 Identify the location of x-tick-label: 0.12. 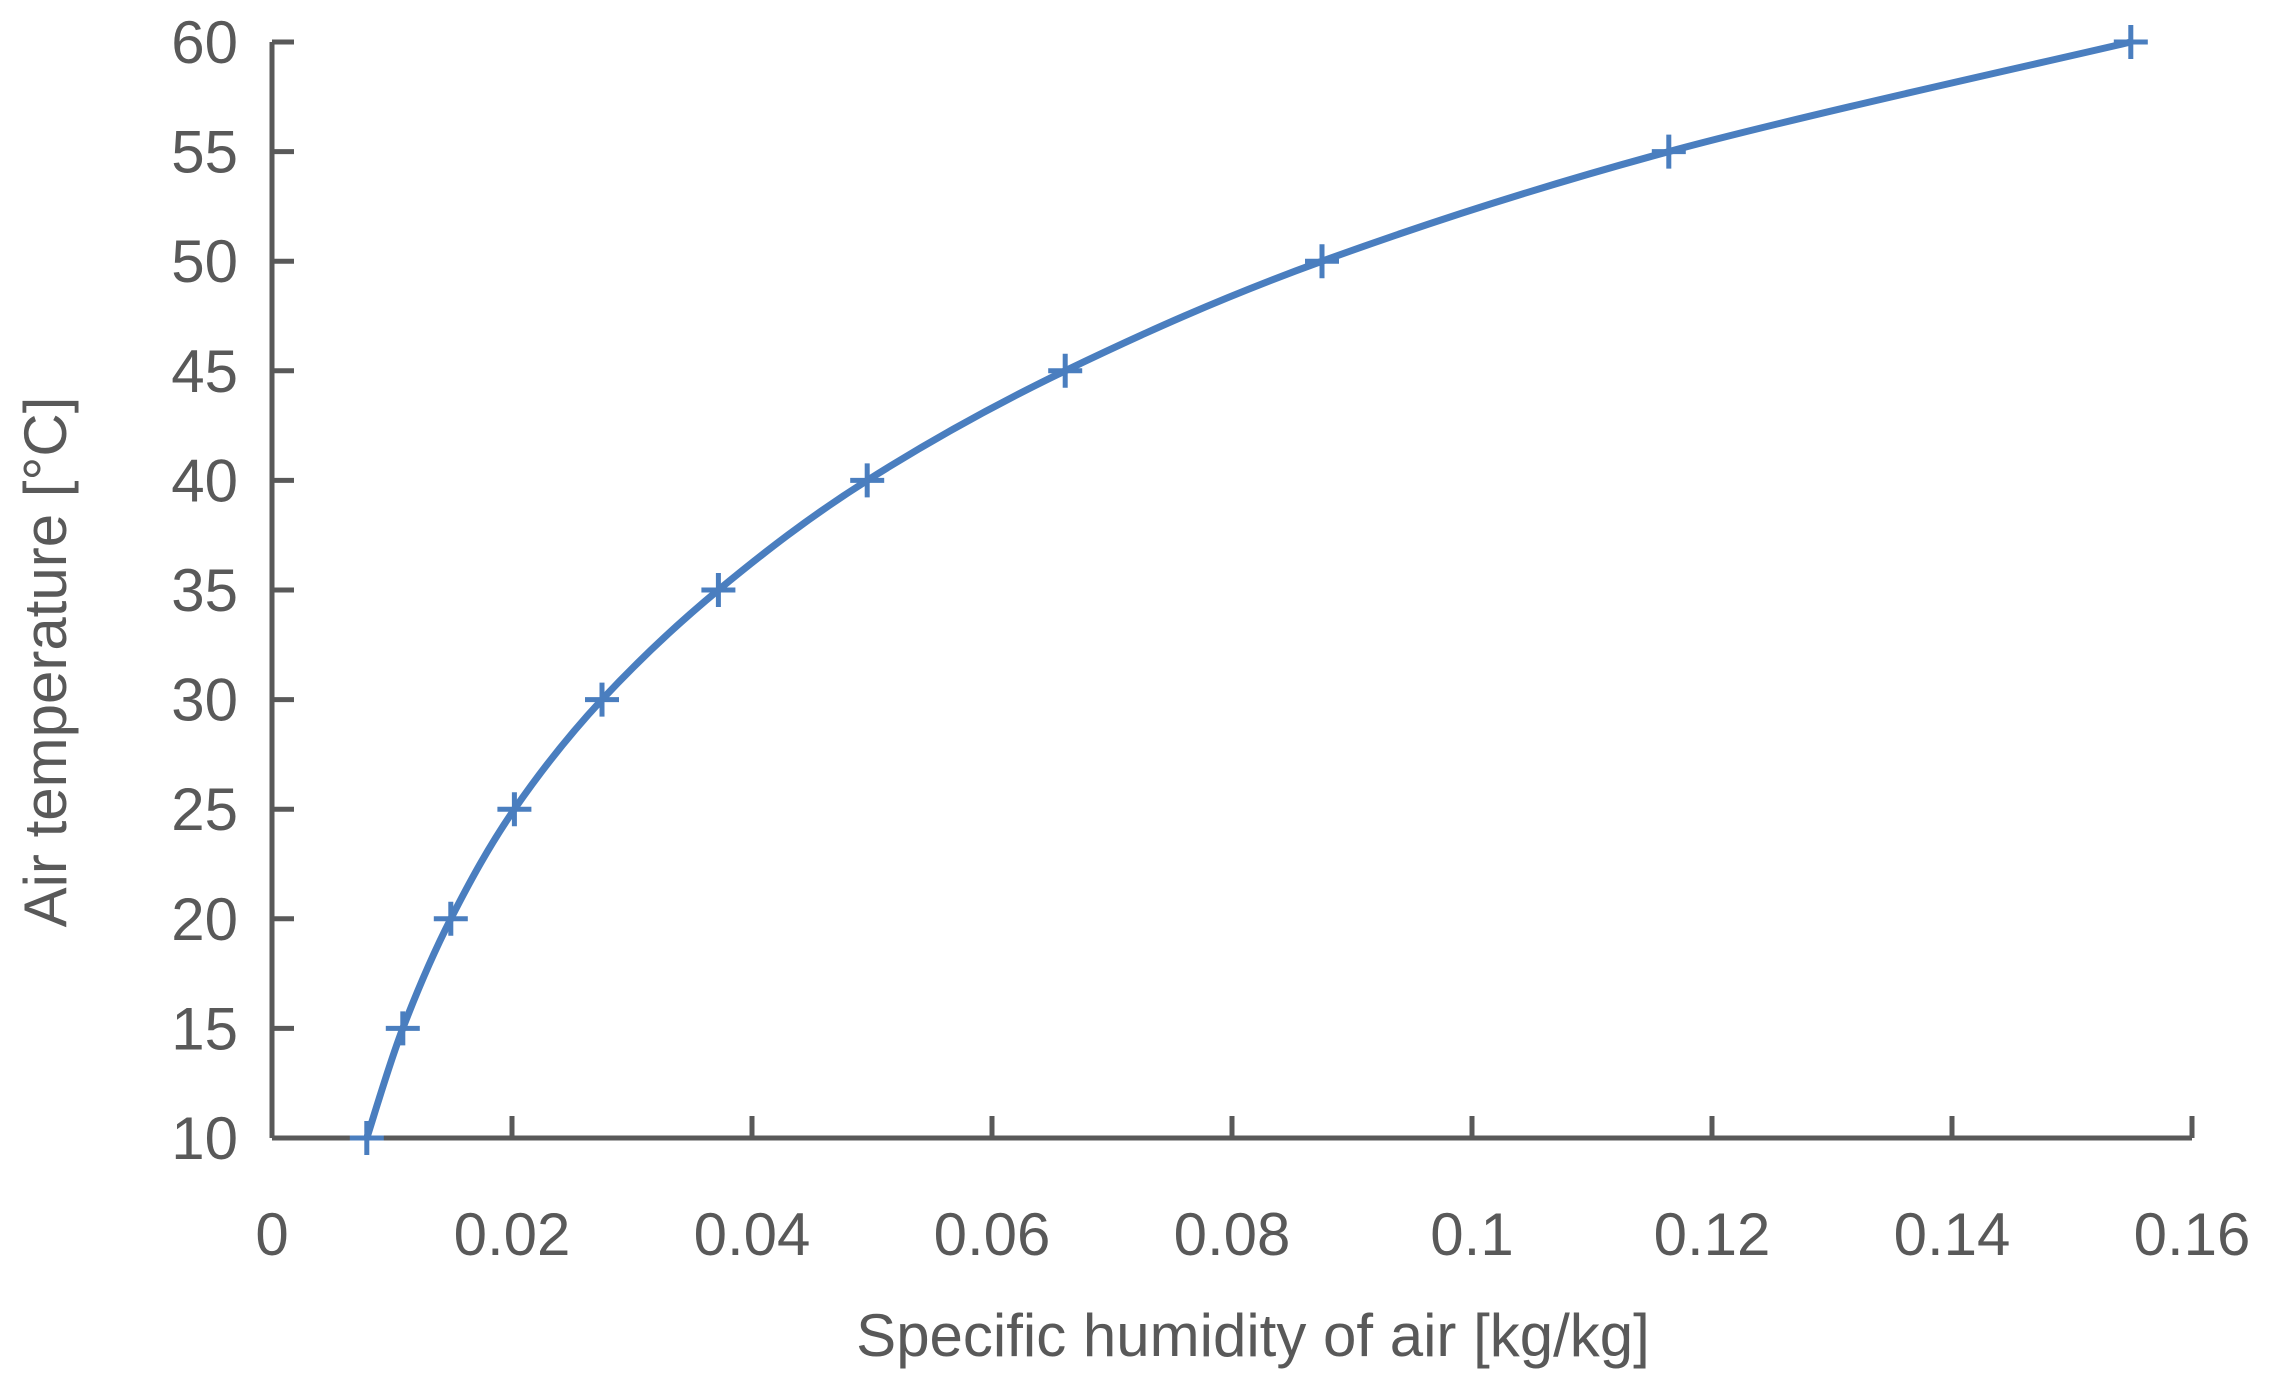
(1712, 1234).